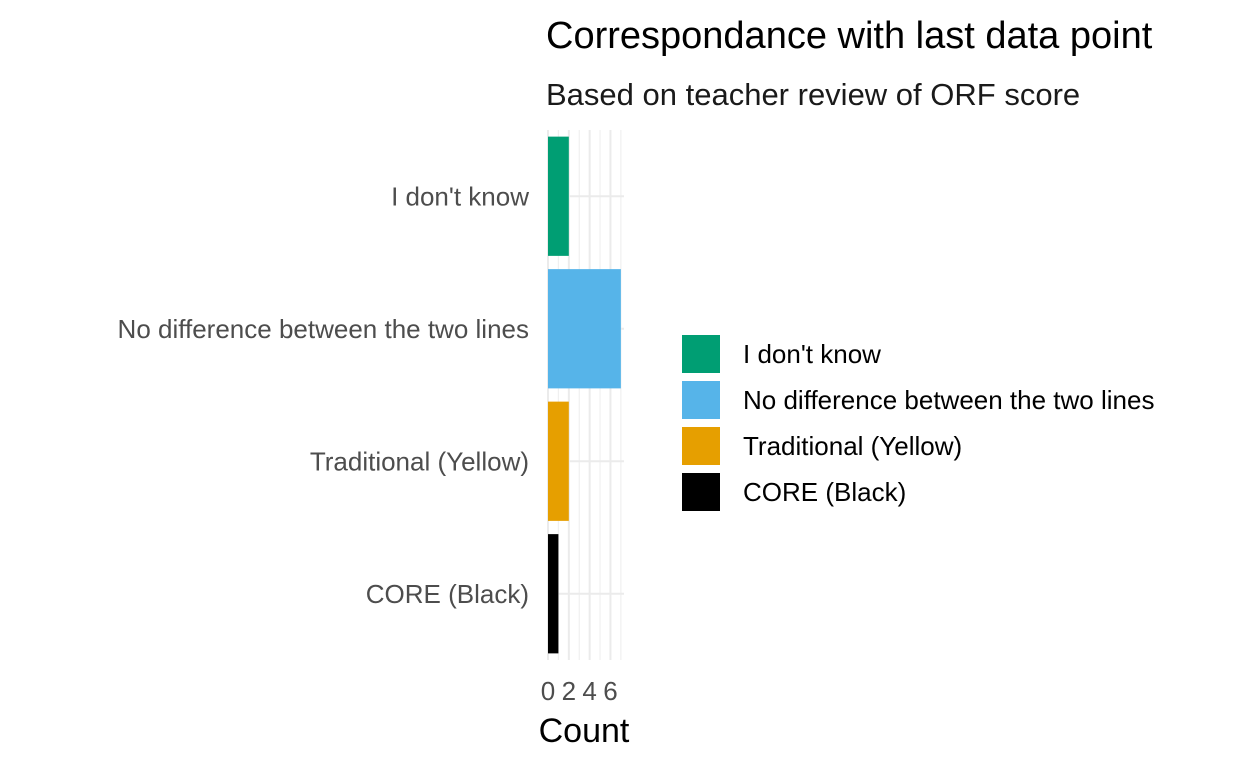 The width and height of the screenshot is (1248, 768). I want to click on y-tick-label: Traditional (Yellow), so click(419, 461).